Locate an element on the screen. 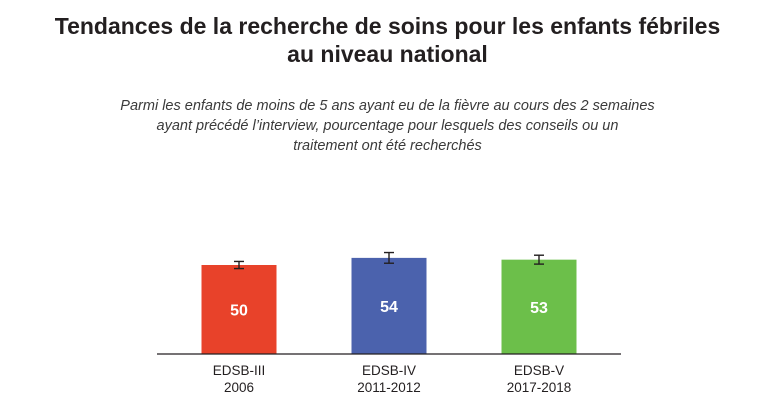 This screenshot has width=775, height=400. category-label: 2006 is located at coordinates (239, 387).